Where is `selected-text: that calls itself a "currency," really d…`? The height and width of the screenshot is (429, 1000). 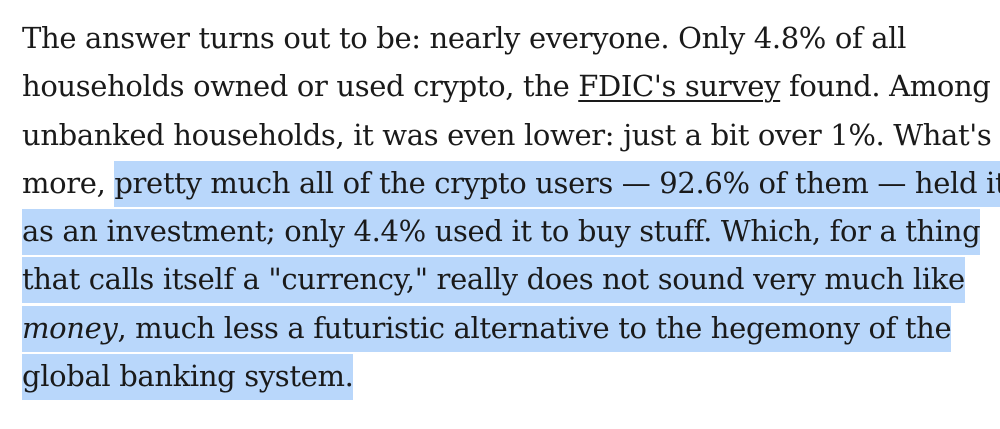
selected-text: that calls itself a "currency," really d… is located at coordinates (493, 280).